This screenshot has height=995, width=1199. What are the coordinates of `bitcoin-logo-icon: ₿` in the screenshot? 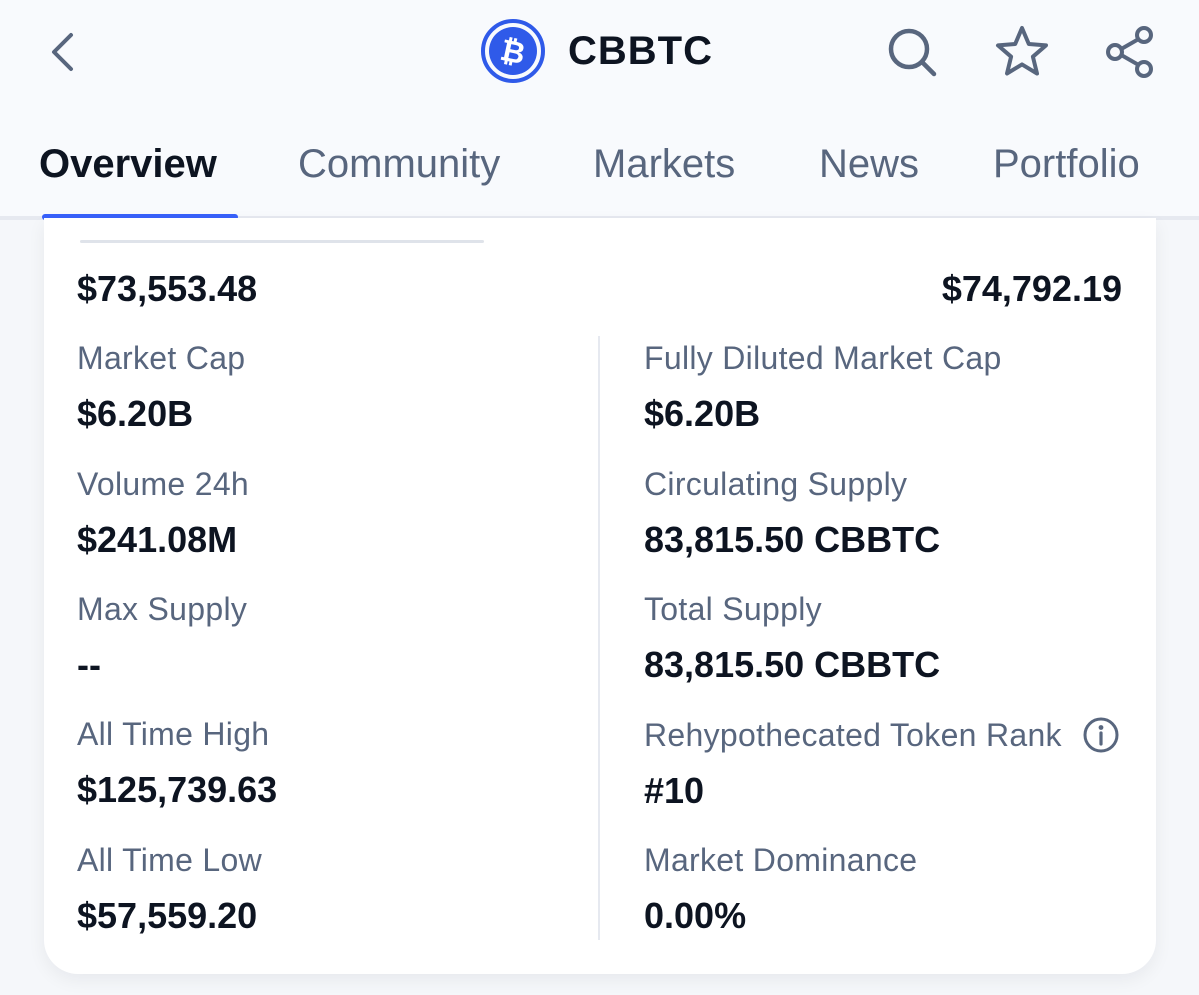 It's located at (513, 51).